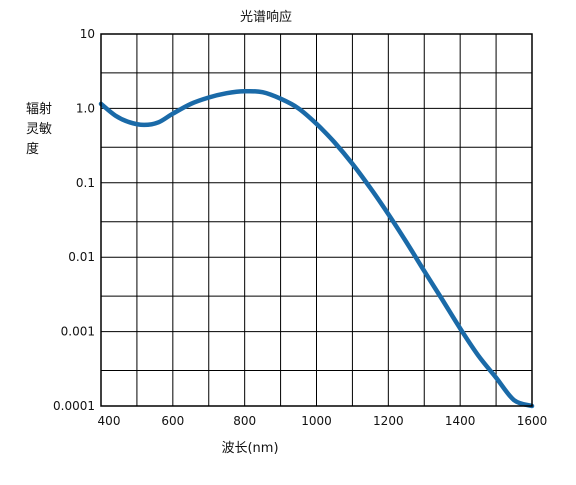 This screenshot has height=485, width=576. What do you see at coordinates (244, 421) in the screenshot?
I see `x-tick-label: 800` at bounding box center [244, 421].